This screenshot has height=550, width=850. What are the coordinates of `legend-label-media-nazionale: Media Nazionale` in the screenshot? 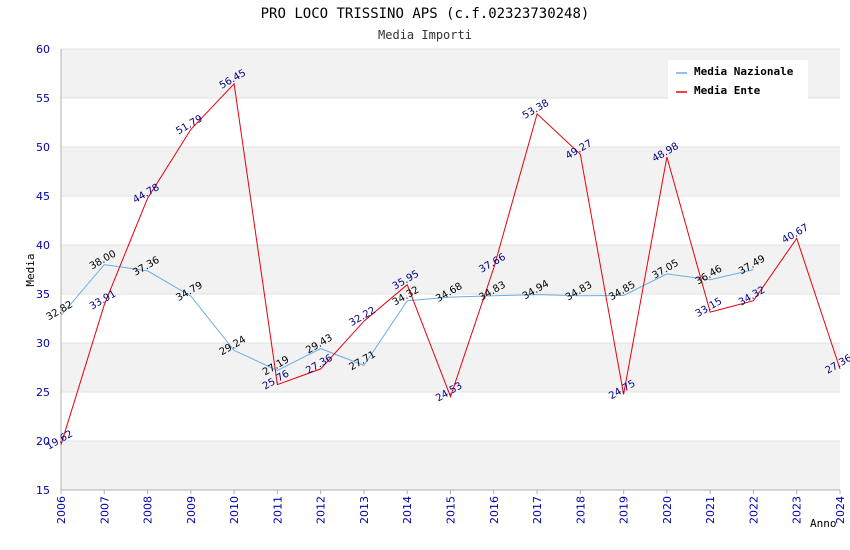 It's located at (744, 71).